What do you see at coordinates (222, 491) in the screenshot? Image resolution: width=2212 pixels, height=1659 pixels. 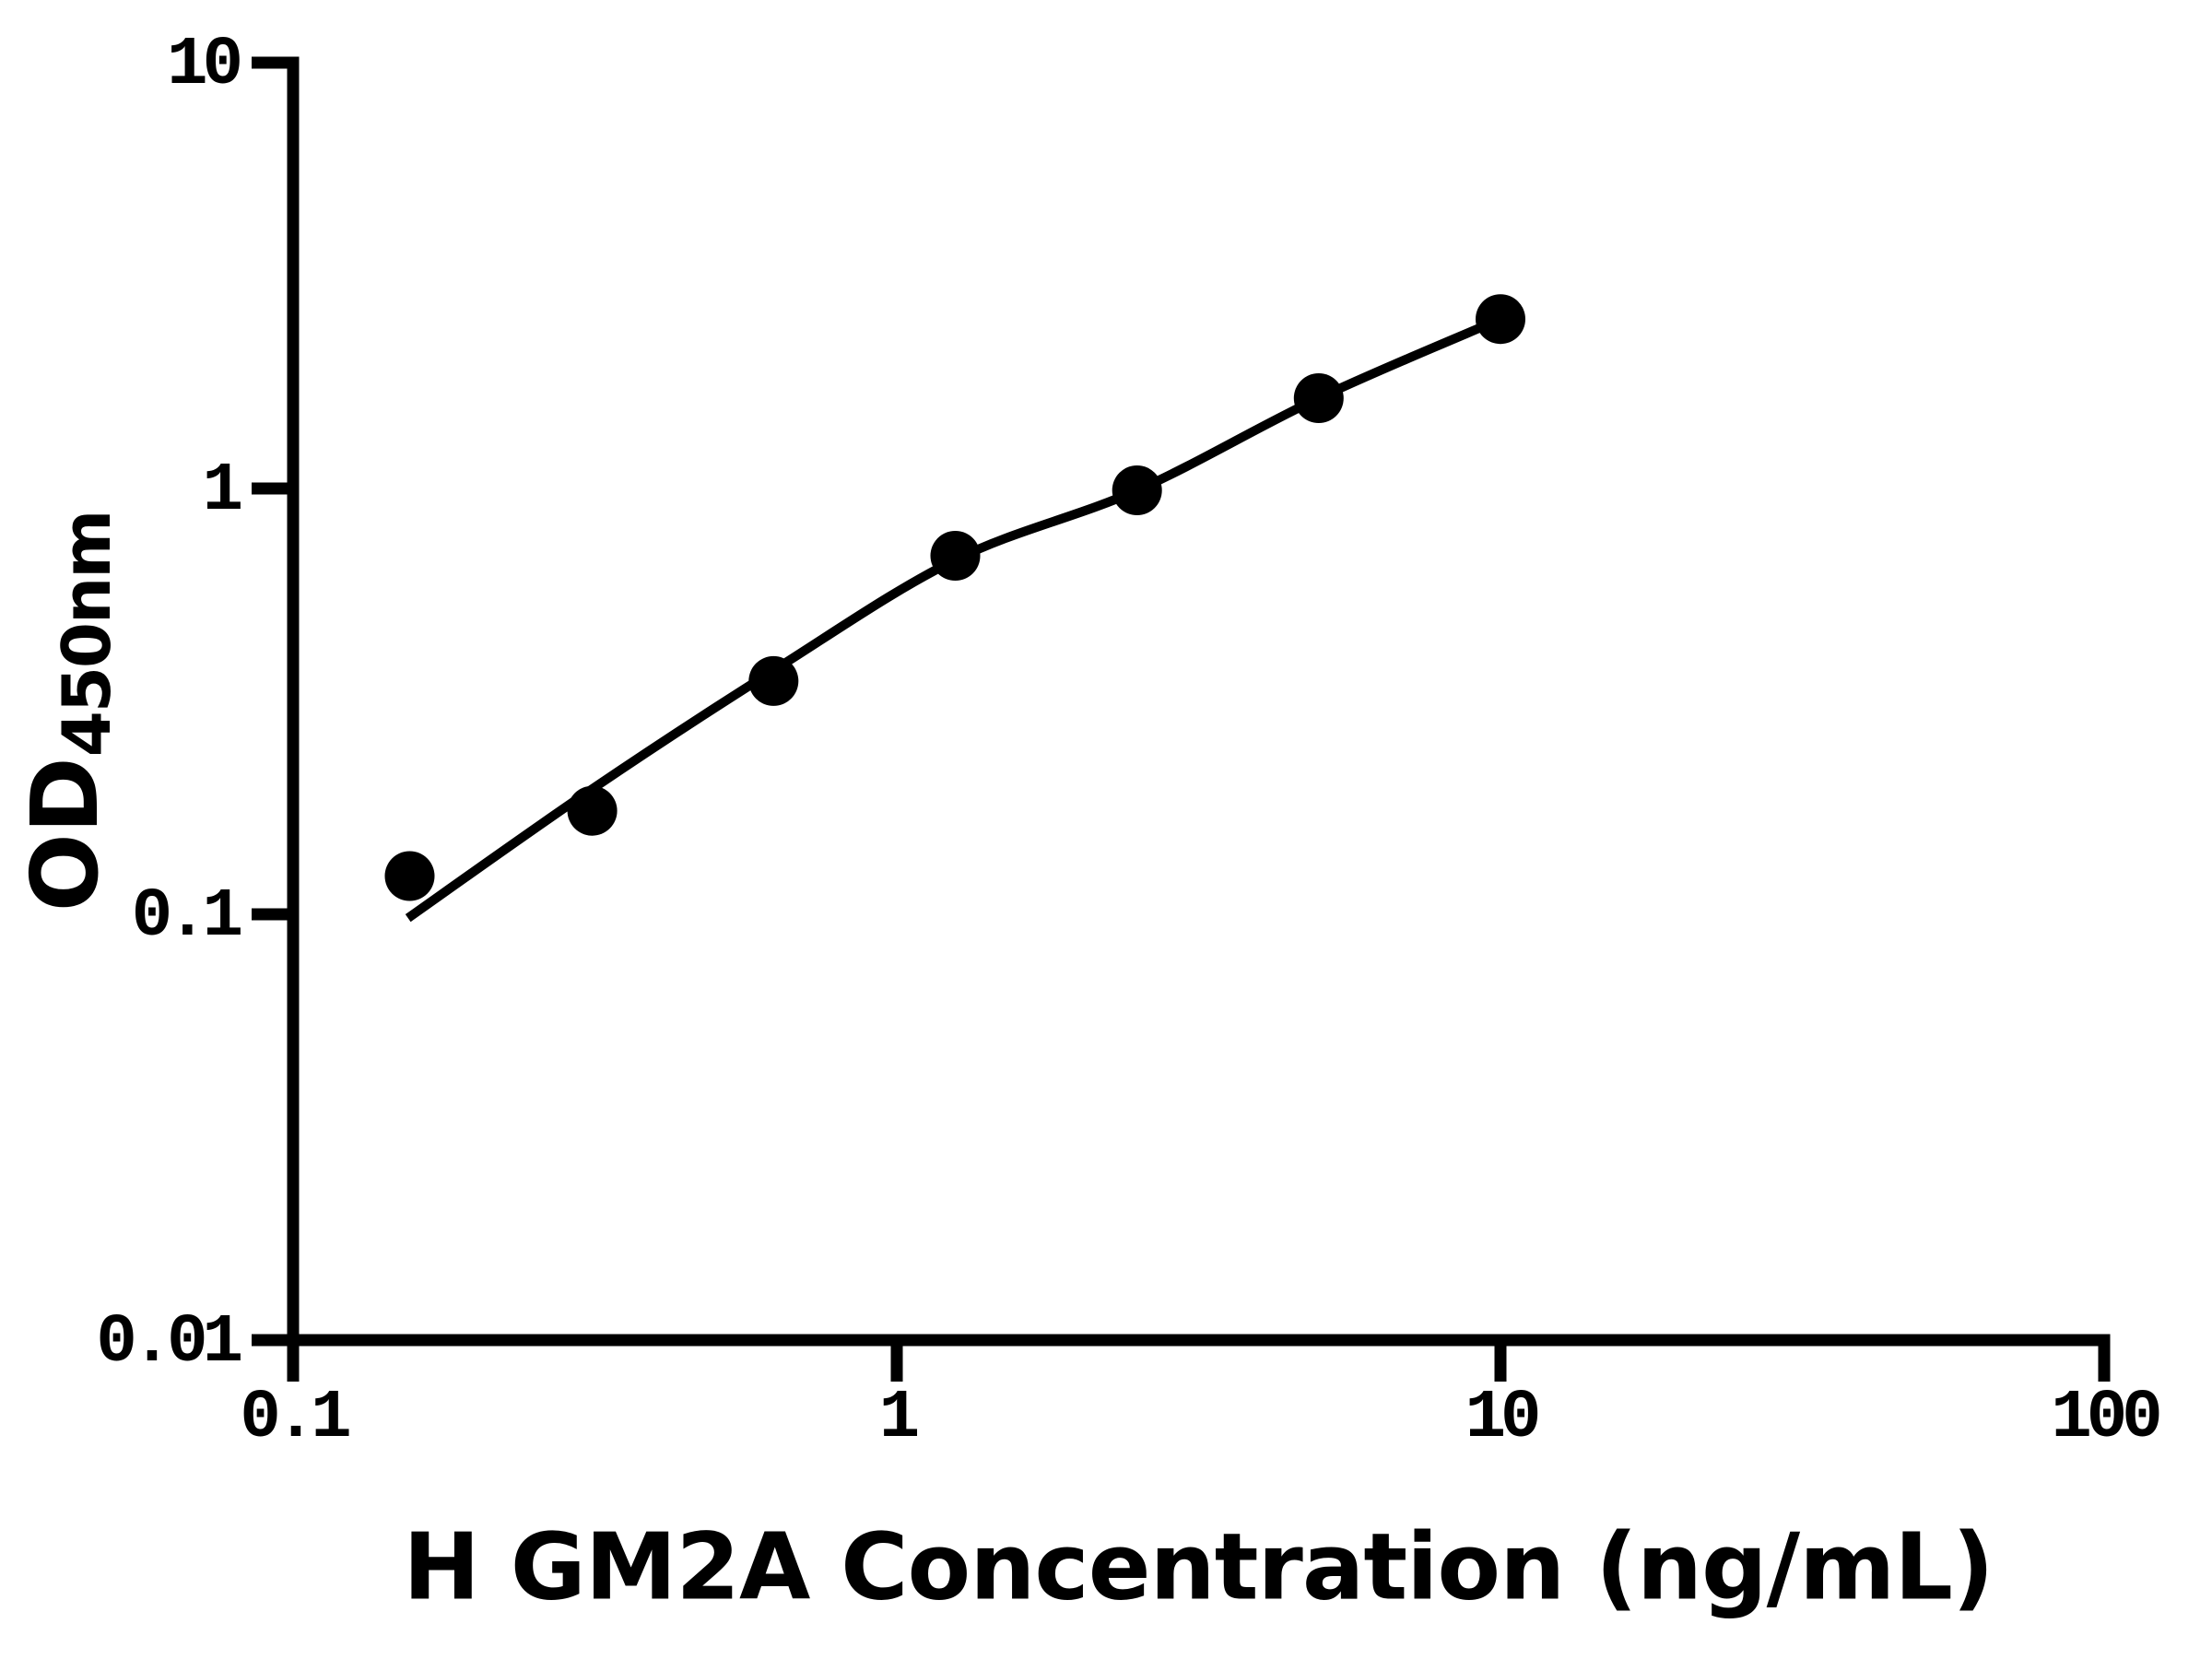 I see `y-tick-label: 1` at bounding box center [222, 491].